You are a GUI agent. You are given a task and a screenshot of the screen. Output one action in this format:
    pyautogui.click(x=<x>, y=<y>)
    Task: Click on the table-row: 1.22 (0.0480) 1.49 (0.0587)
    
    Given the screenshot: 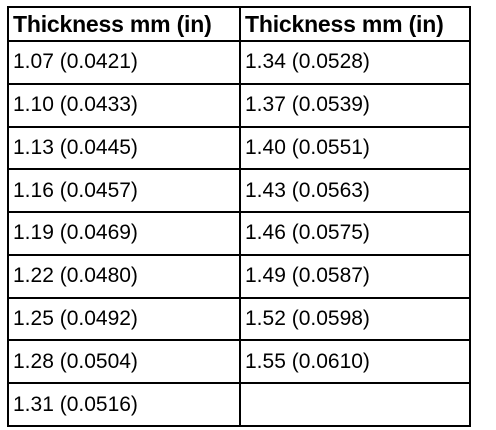 What is the action you would take?
    pyautogui.click(x=239, y=276)
    